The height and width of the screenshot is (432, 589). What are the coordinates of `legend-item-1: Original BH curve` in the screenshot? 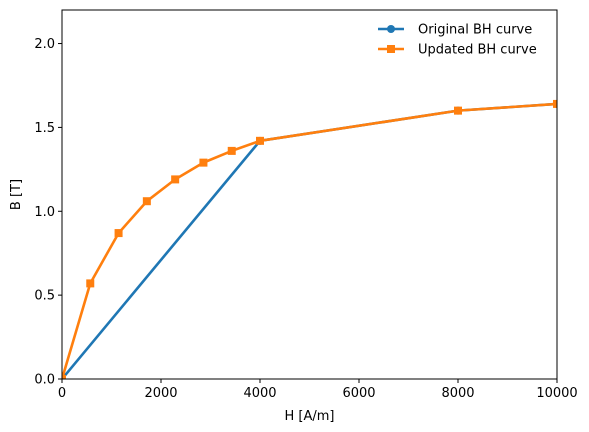 It's located at (455, 30).